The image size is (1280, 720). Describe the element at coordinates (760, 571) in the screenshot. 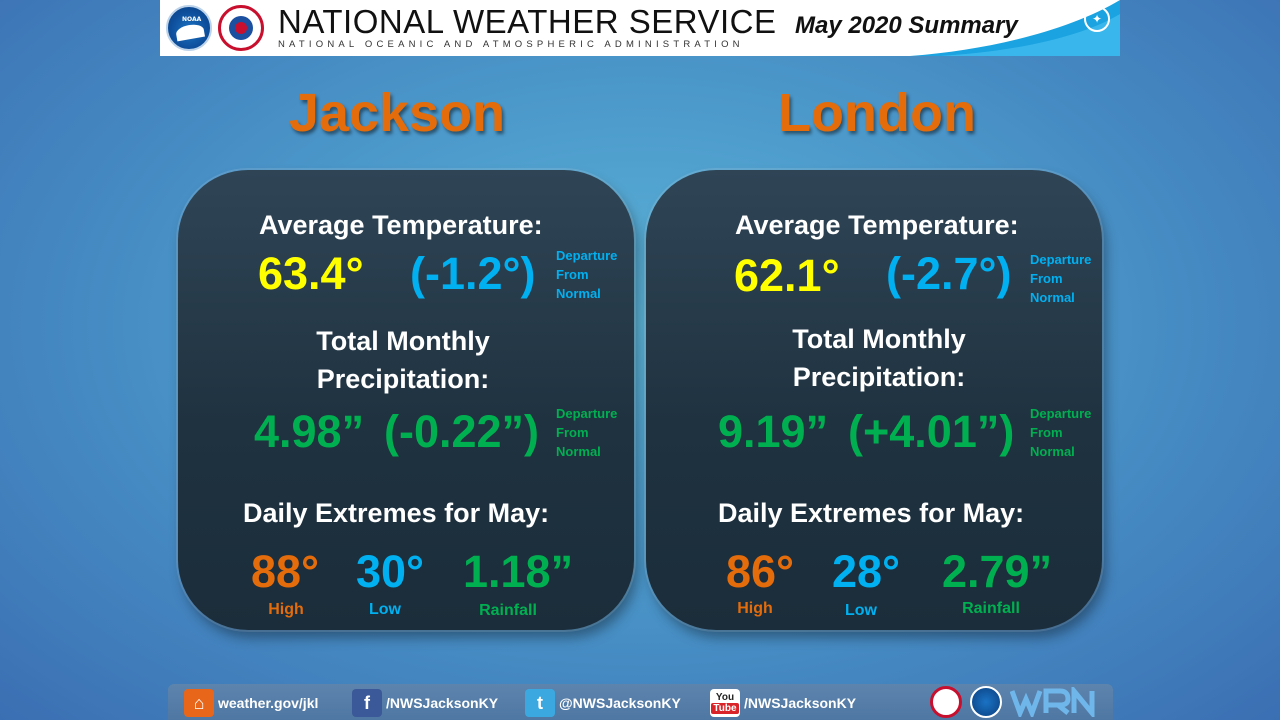

I see `high-value: 86°` at that location.